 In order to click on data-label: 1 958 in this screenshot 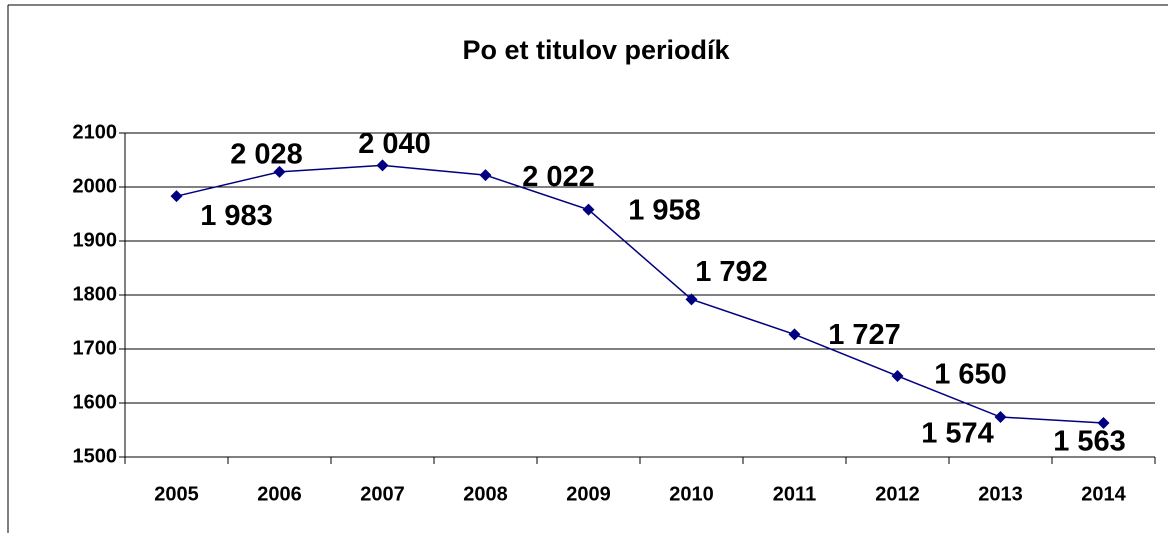, I will do `click(664, 210)`.